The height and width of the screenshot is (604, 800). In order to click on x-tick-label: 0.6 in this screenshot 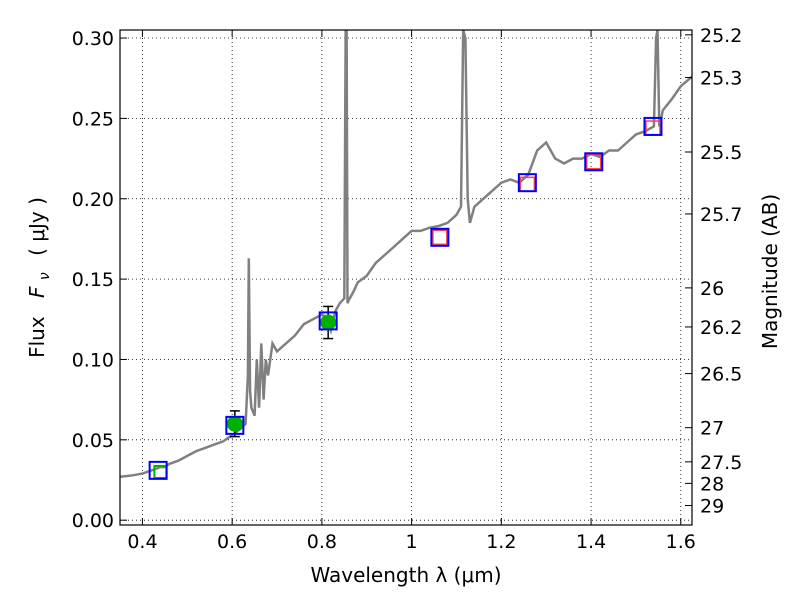, I will do `click(232, 542)`.